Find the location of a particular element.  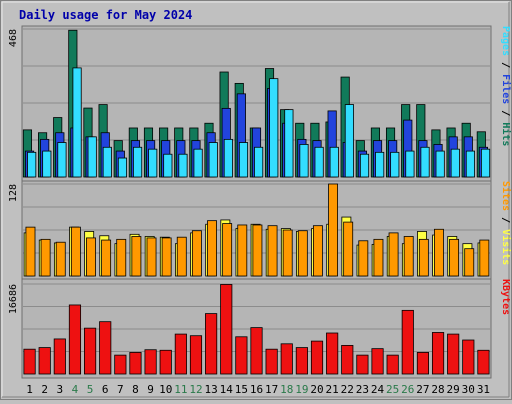

x-tick-label: 8 is located at coordinates (135, 389).